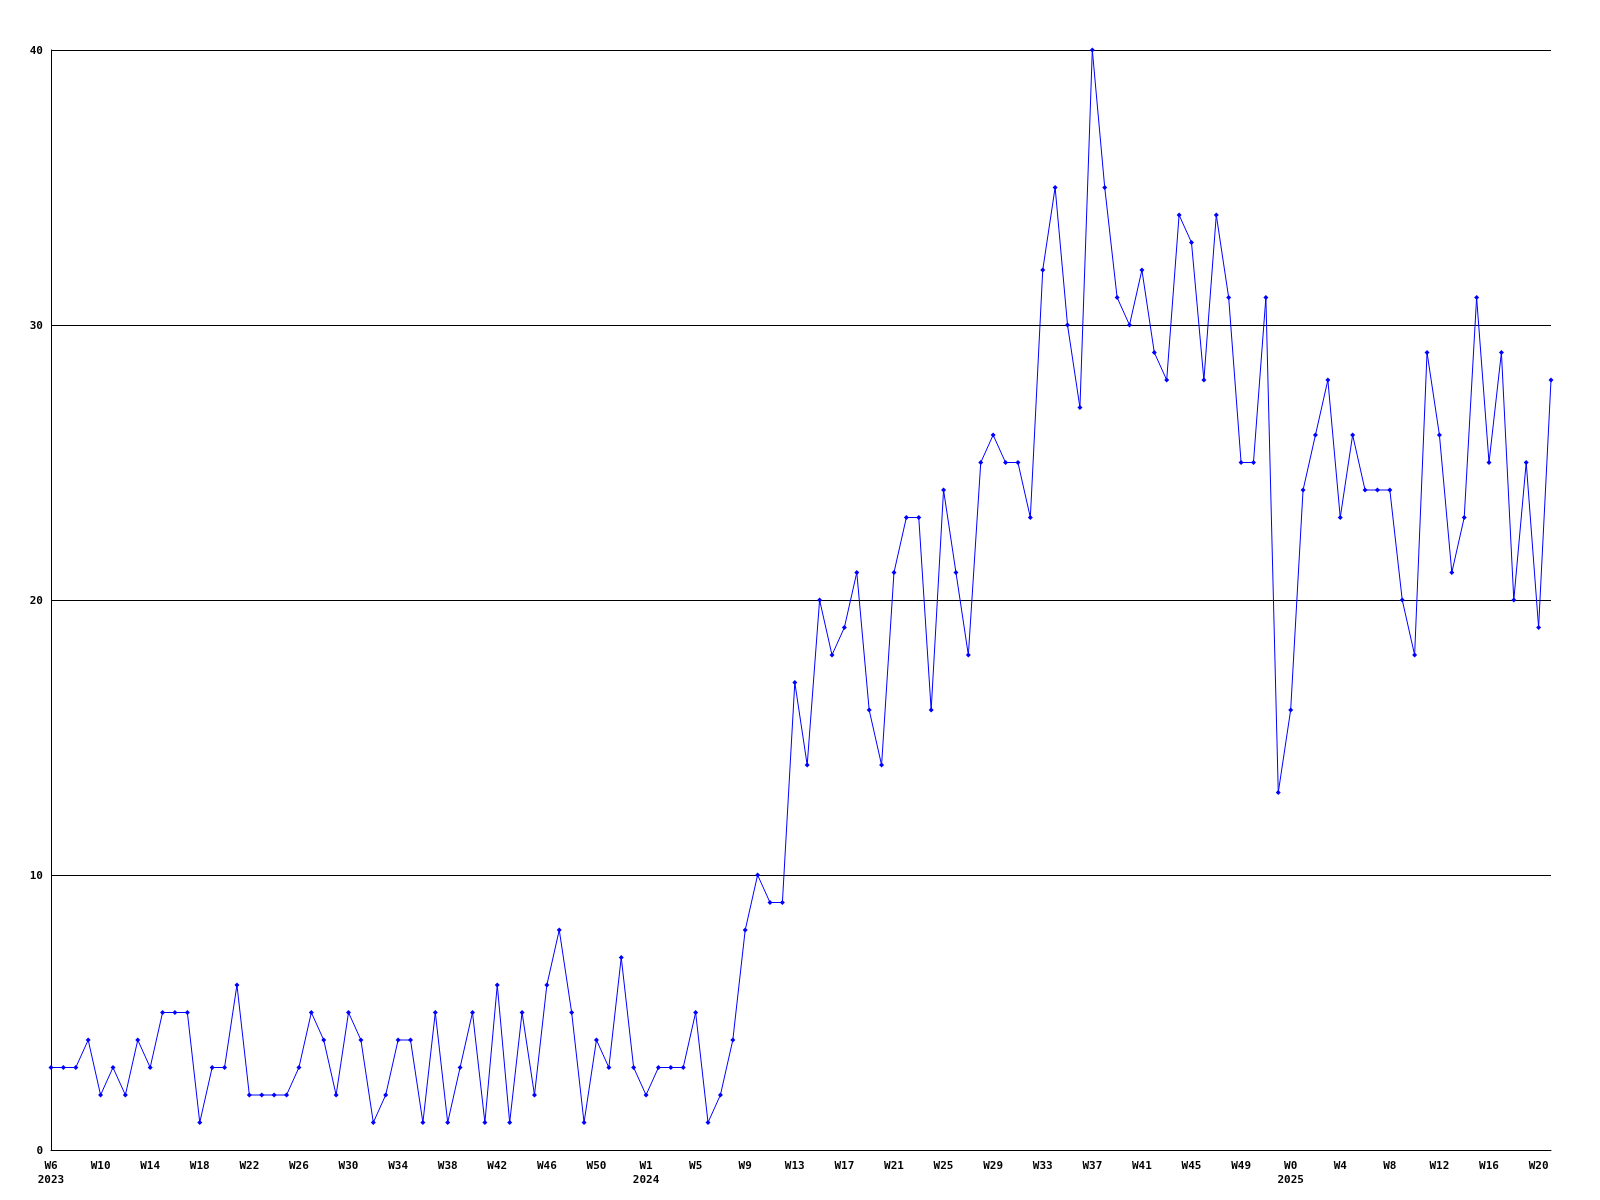 This screenshot has height=1200, width=1600. What do you see at coordinates (150, 1165) in the screenshot?
I see `x-tick-label: W14` at bounding box center [150, 1165].